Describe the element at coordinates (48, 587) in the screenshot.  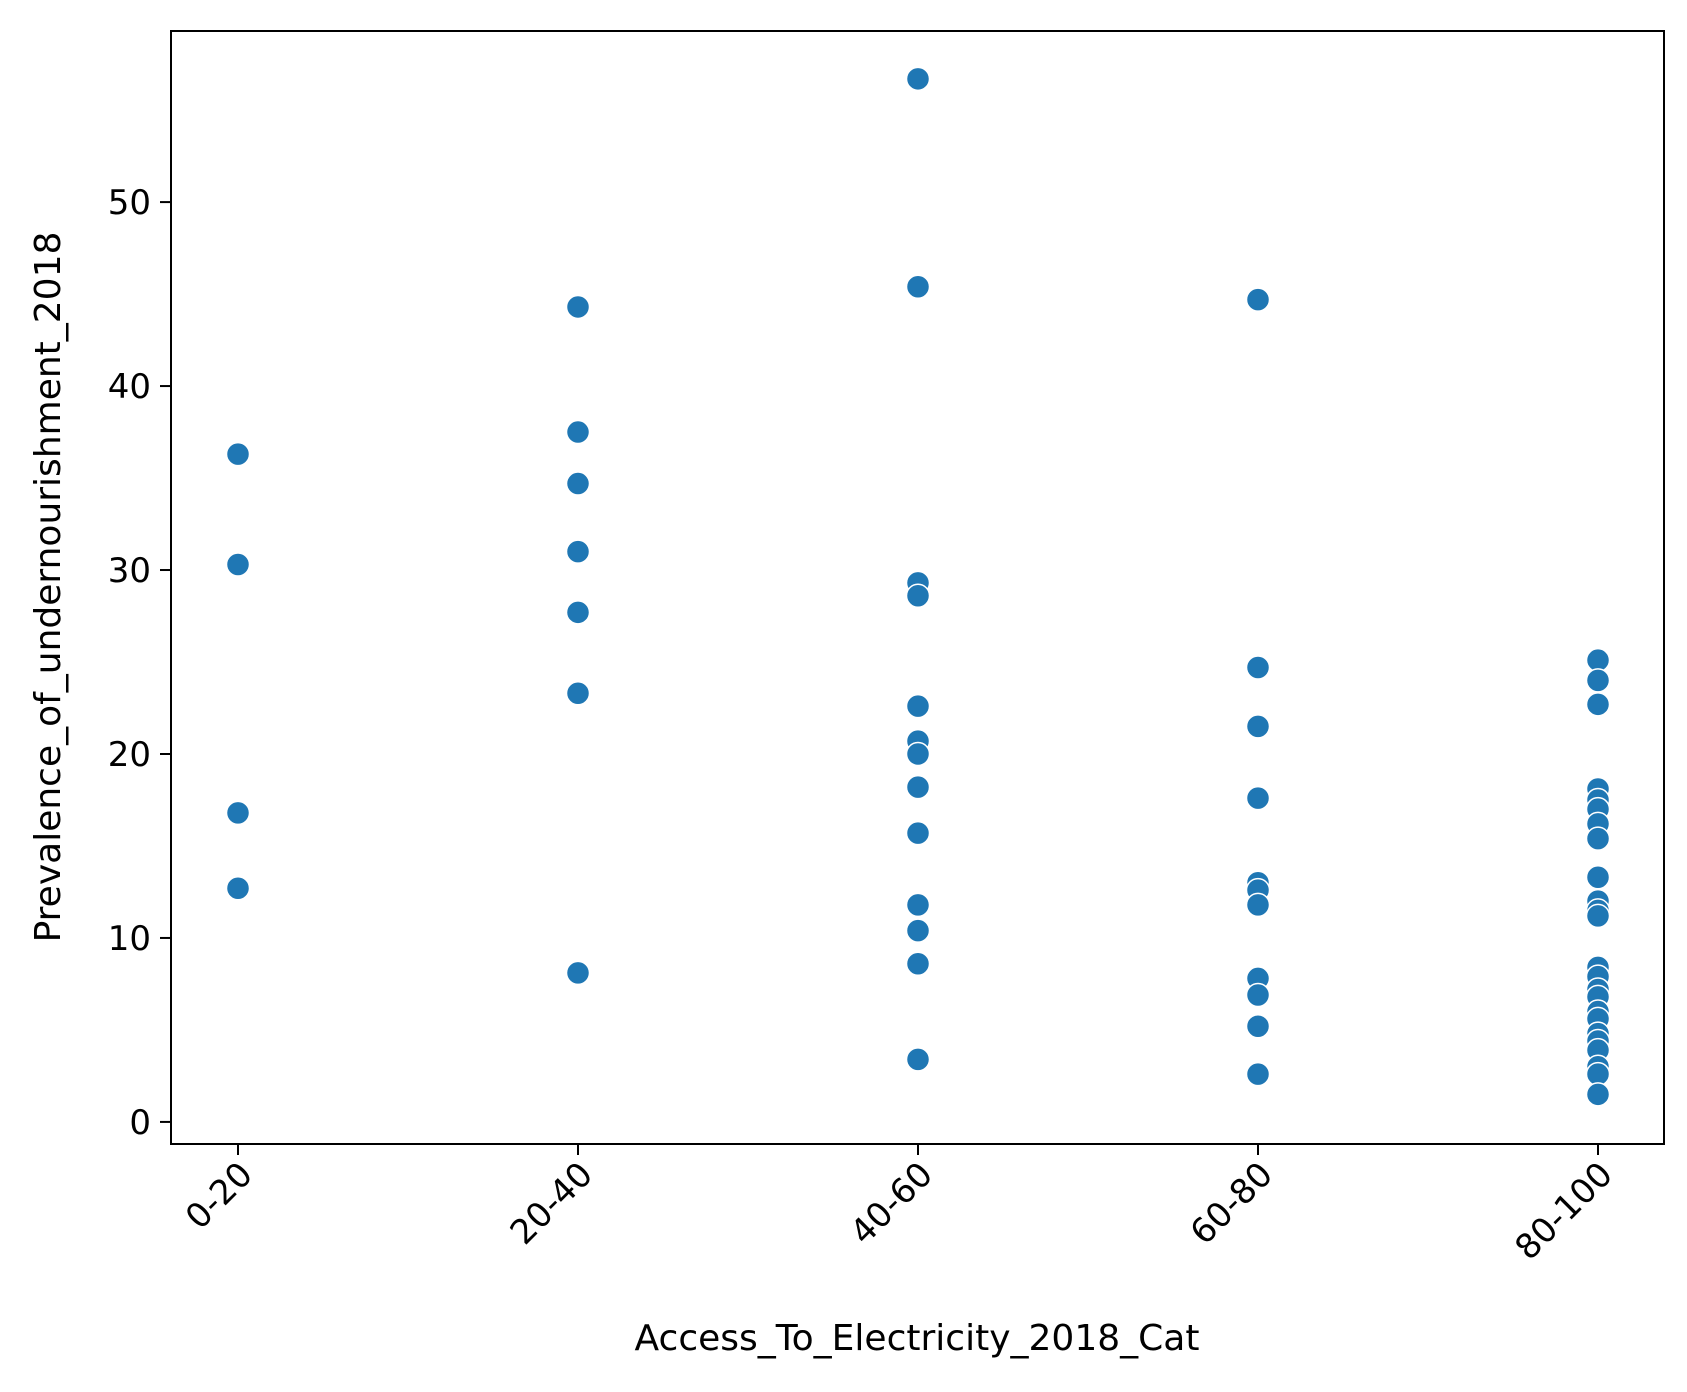
I see `y-axis-label: Prevalence_of_undernourishment_2018` at that location.